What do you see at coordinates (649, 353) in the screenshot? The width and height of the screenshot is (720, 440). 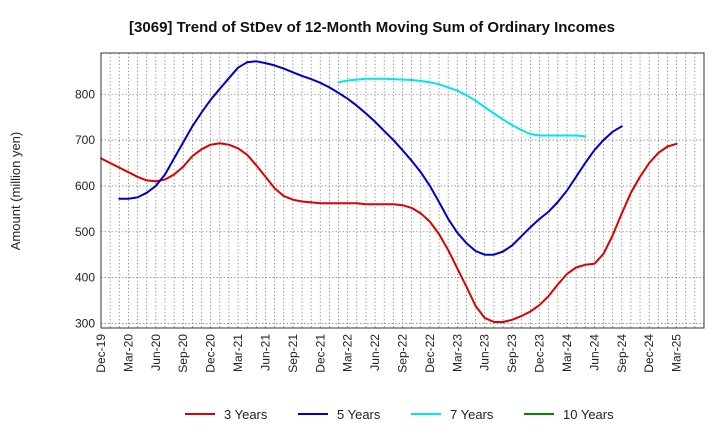 I see `x-tick-label: Dec-24` at bounding box center [649, 353].